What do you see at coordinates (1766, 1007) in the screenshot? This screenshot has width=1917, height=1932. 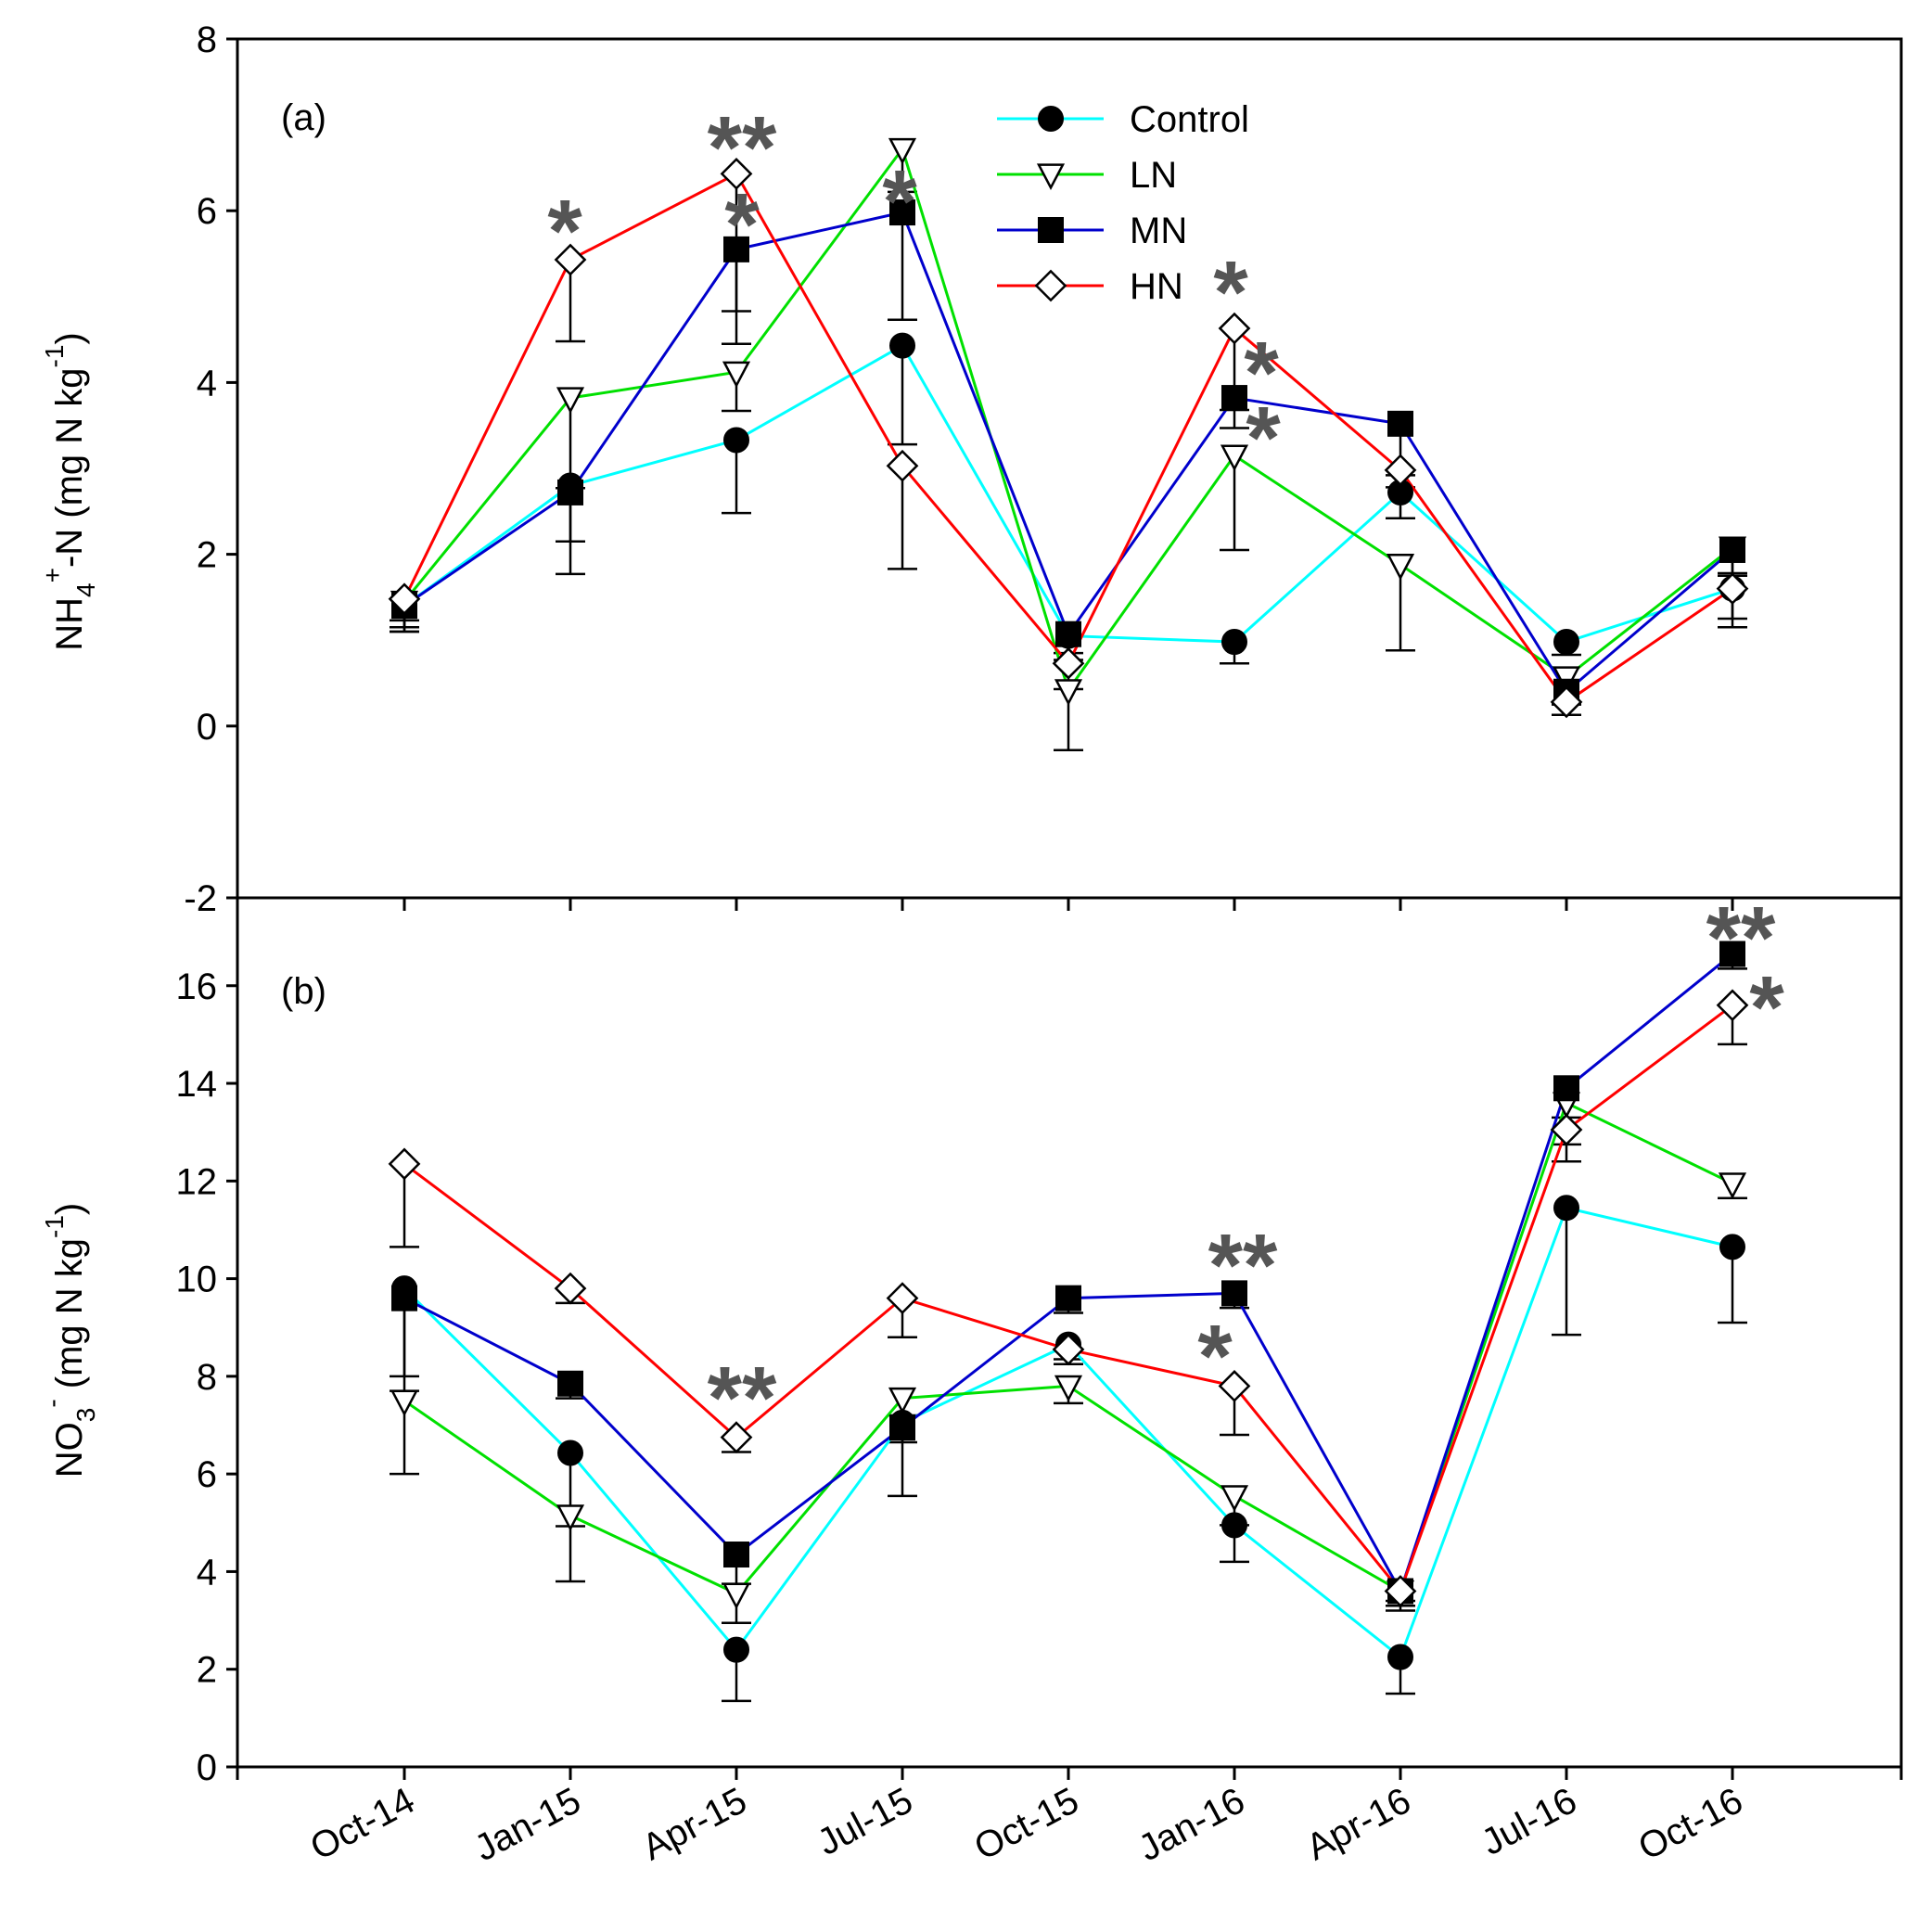 I see `significance-star-1-4: *` at bounding box center [1766, 1007].